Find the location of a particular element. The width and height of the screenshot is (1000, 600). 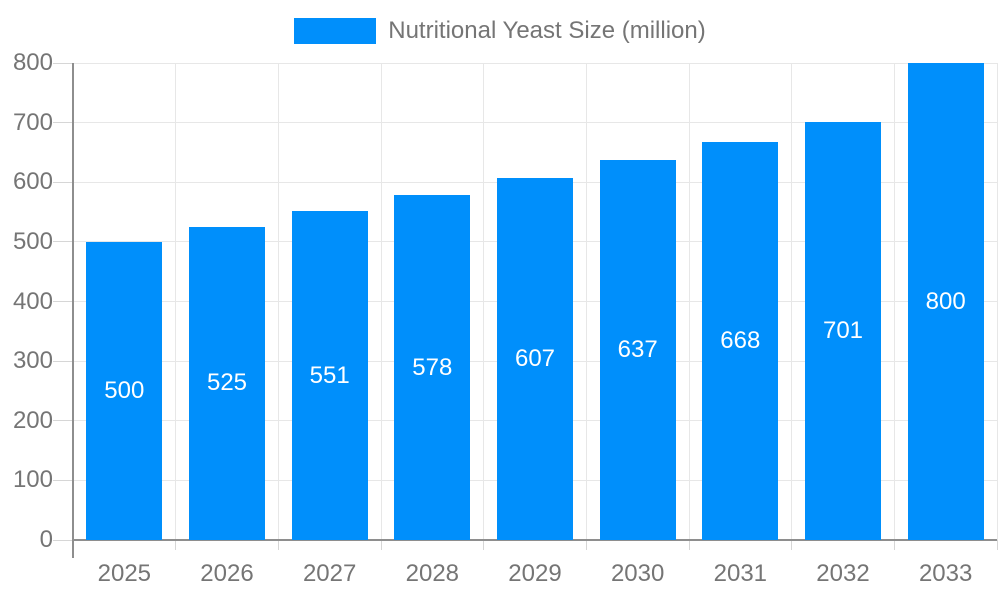

y-tick-label: 700 is located at coordinates (32, 122).